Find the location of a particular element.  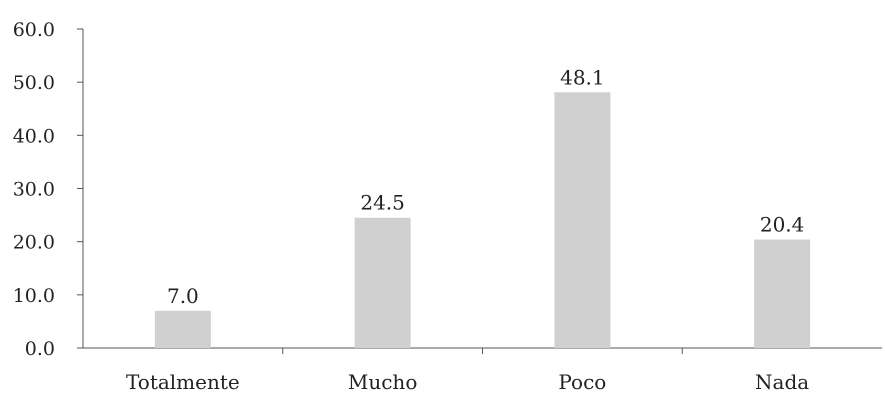

x-category-label-totalmente: Totalmente is located at coordinates (183, 382).